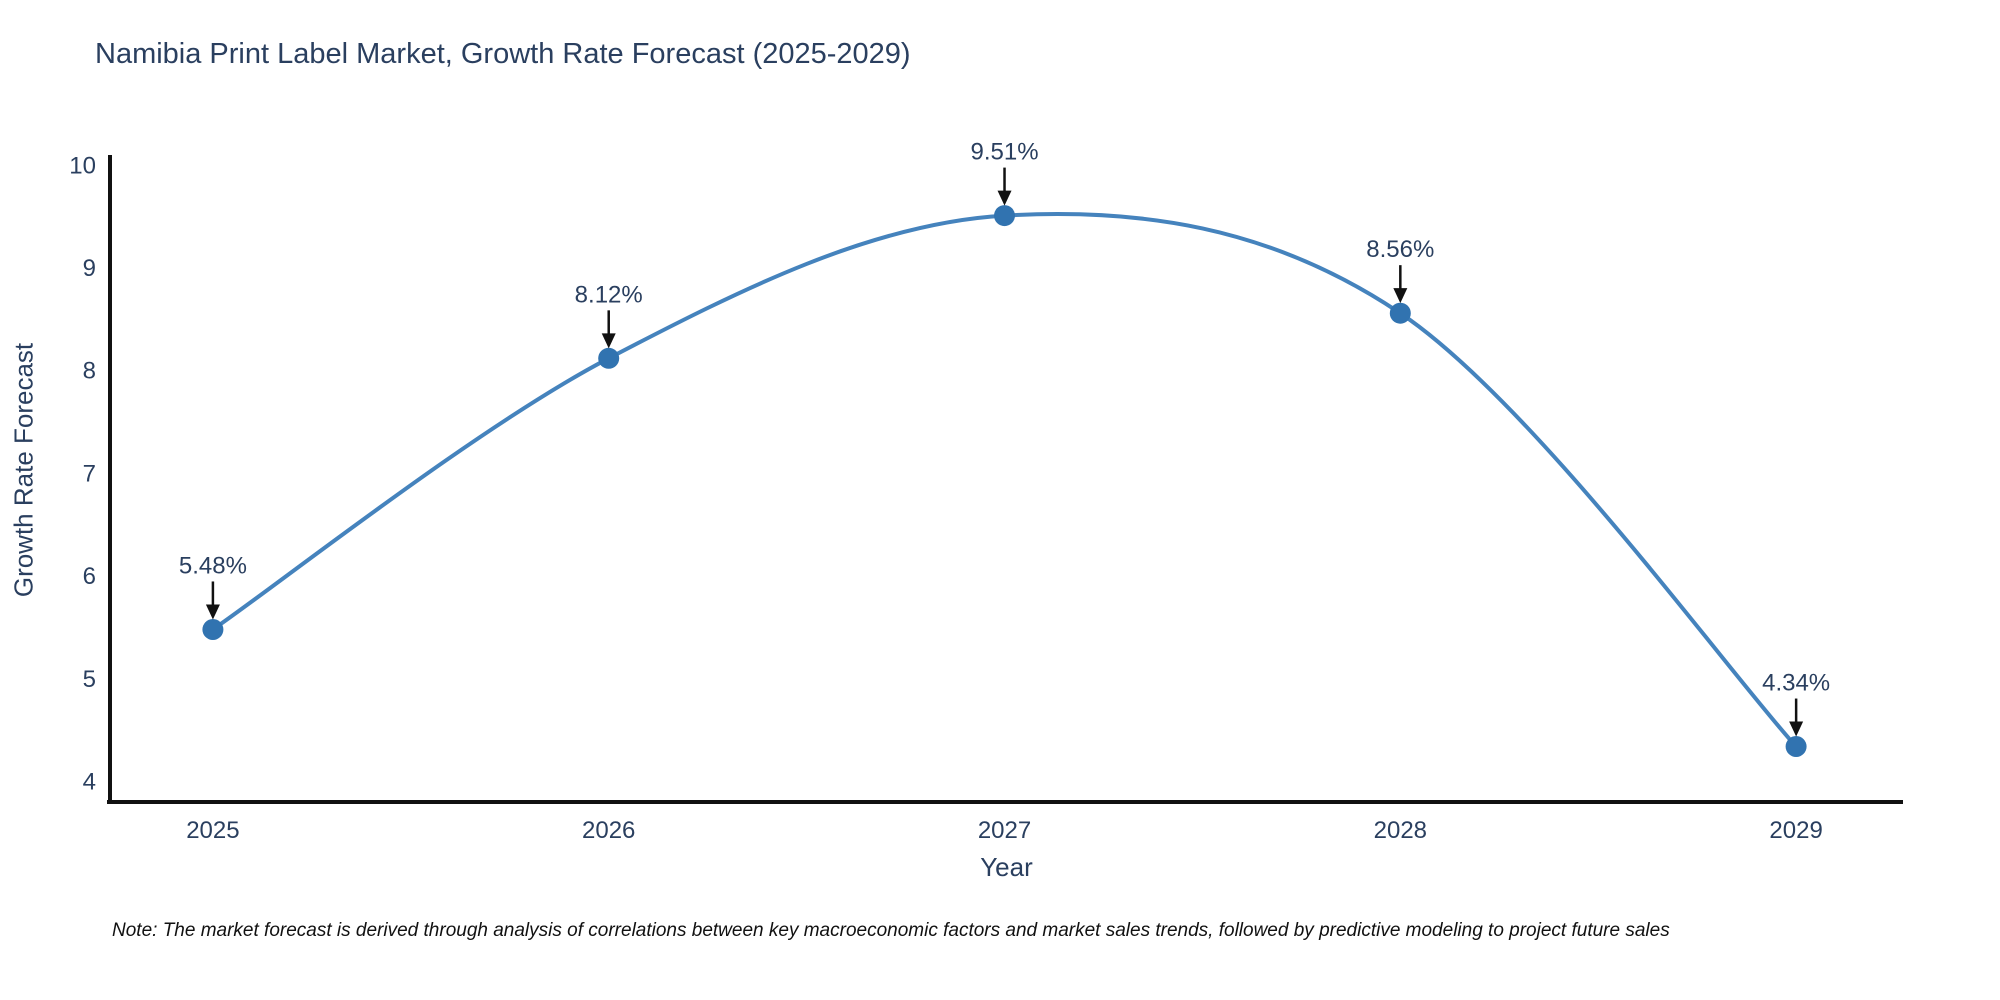 Image resolution: width=2000 pixels, height=1000 pixels. Describe the element at coordinates (1795, 830) in the screenshot. I see `x-tick-label: 2029` at that location.